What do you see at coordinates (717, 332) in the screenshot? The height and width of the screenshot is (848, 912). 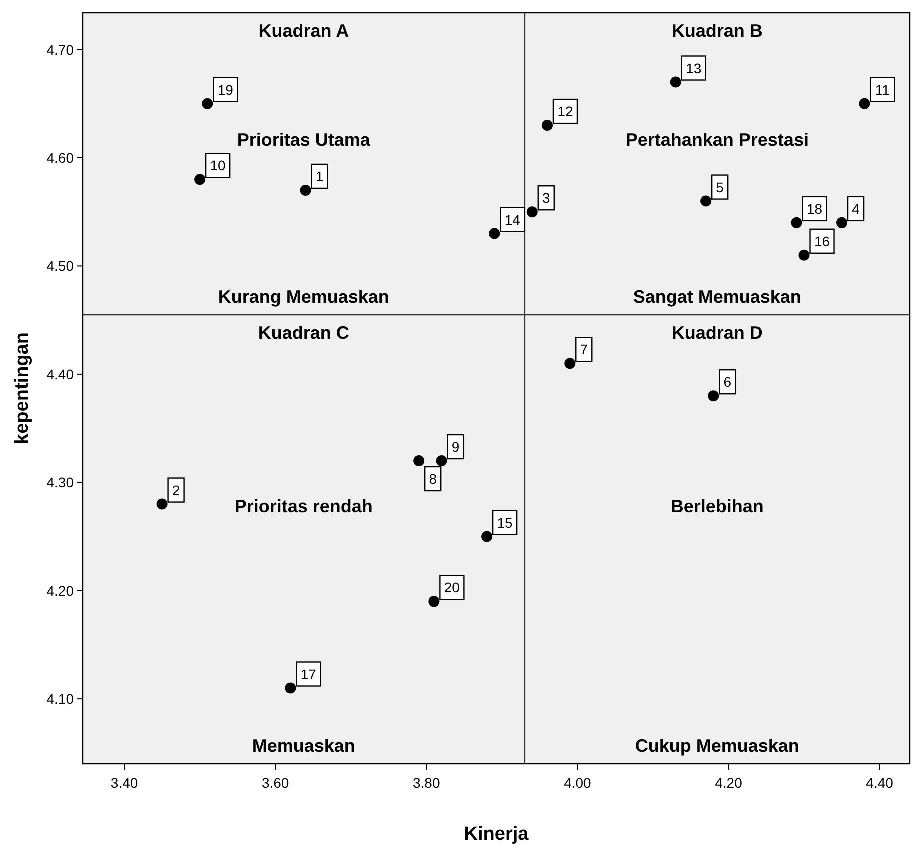 I see `annotation: Kuadran D` at bounding box center [717, 332].